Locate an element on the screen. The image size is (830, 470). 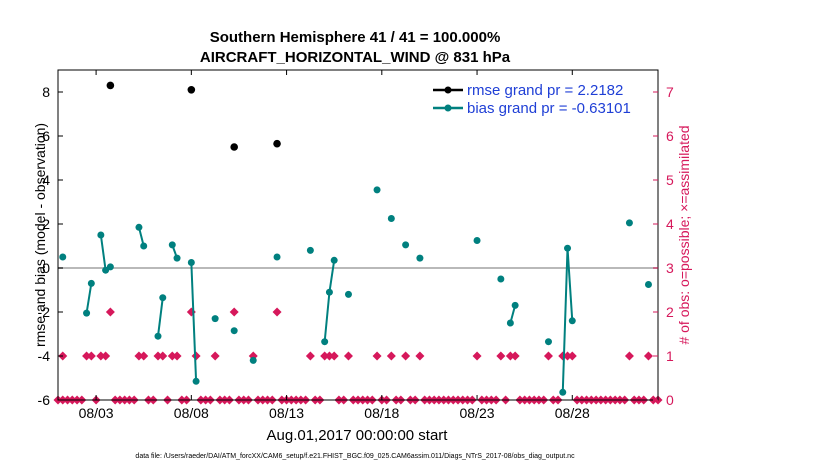
y-left-tick-label: -6 is located at coordinates (44, 400).